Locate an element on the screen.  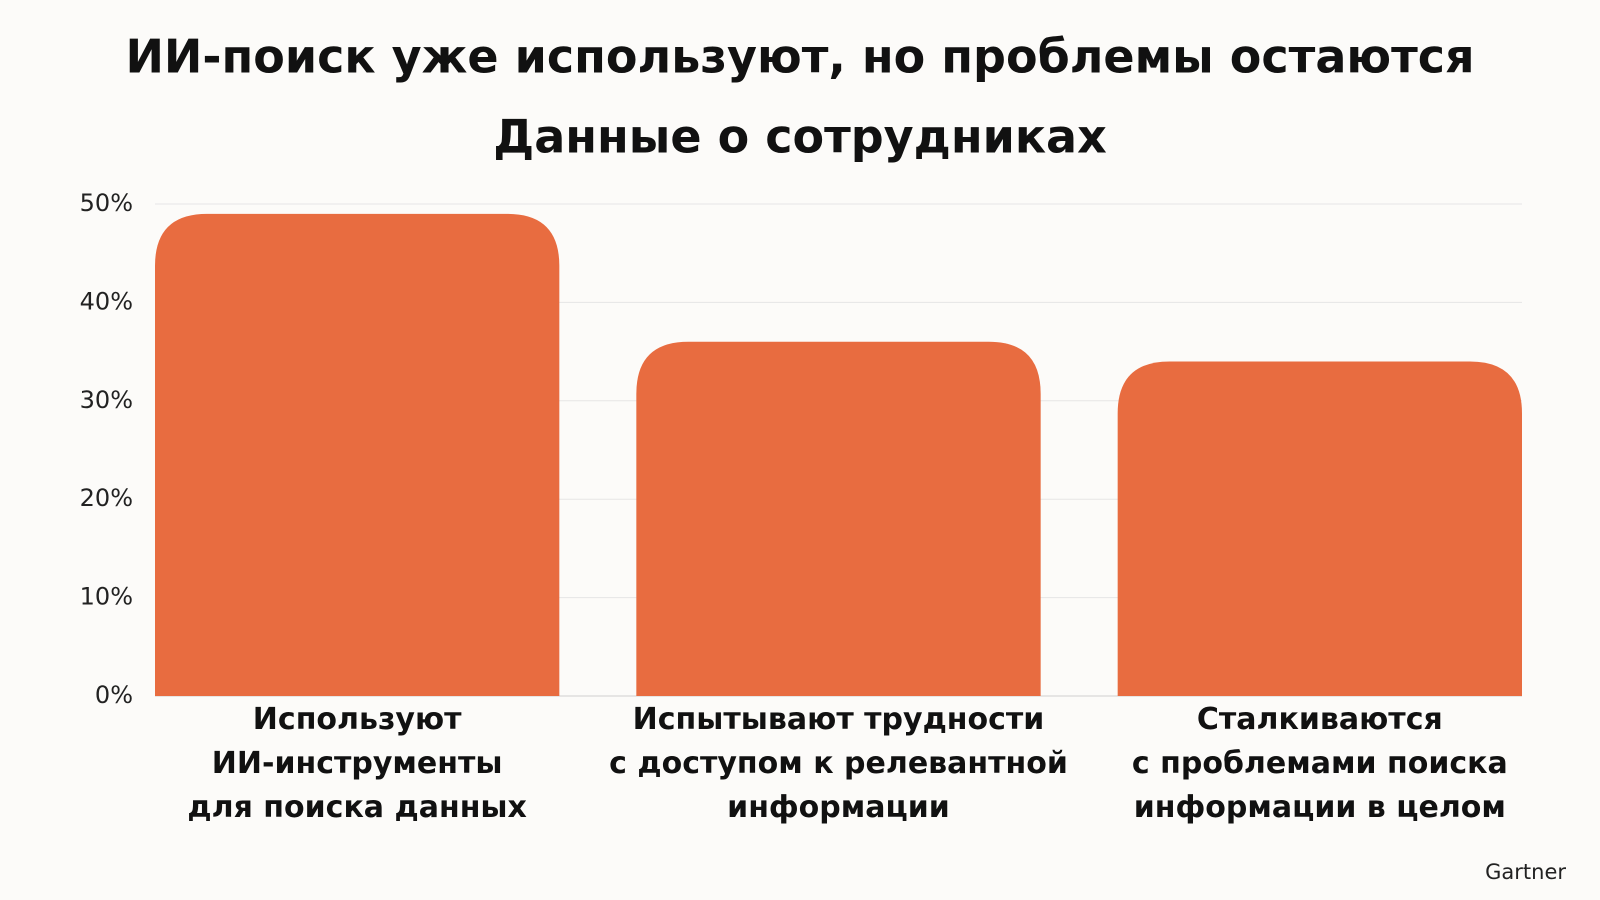
y-tick-label: 40% is located at coordinates (106, 301).